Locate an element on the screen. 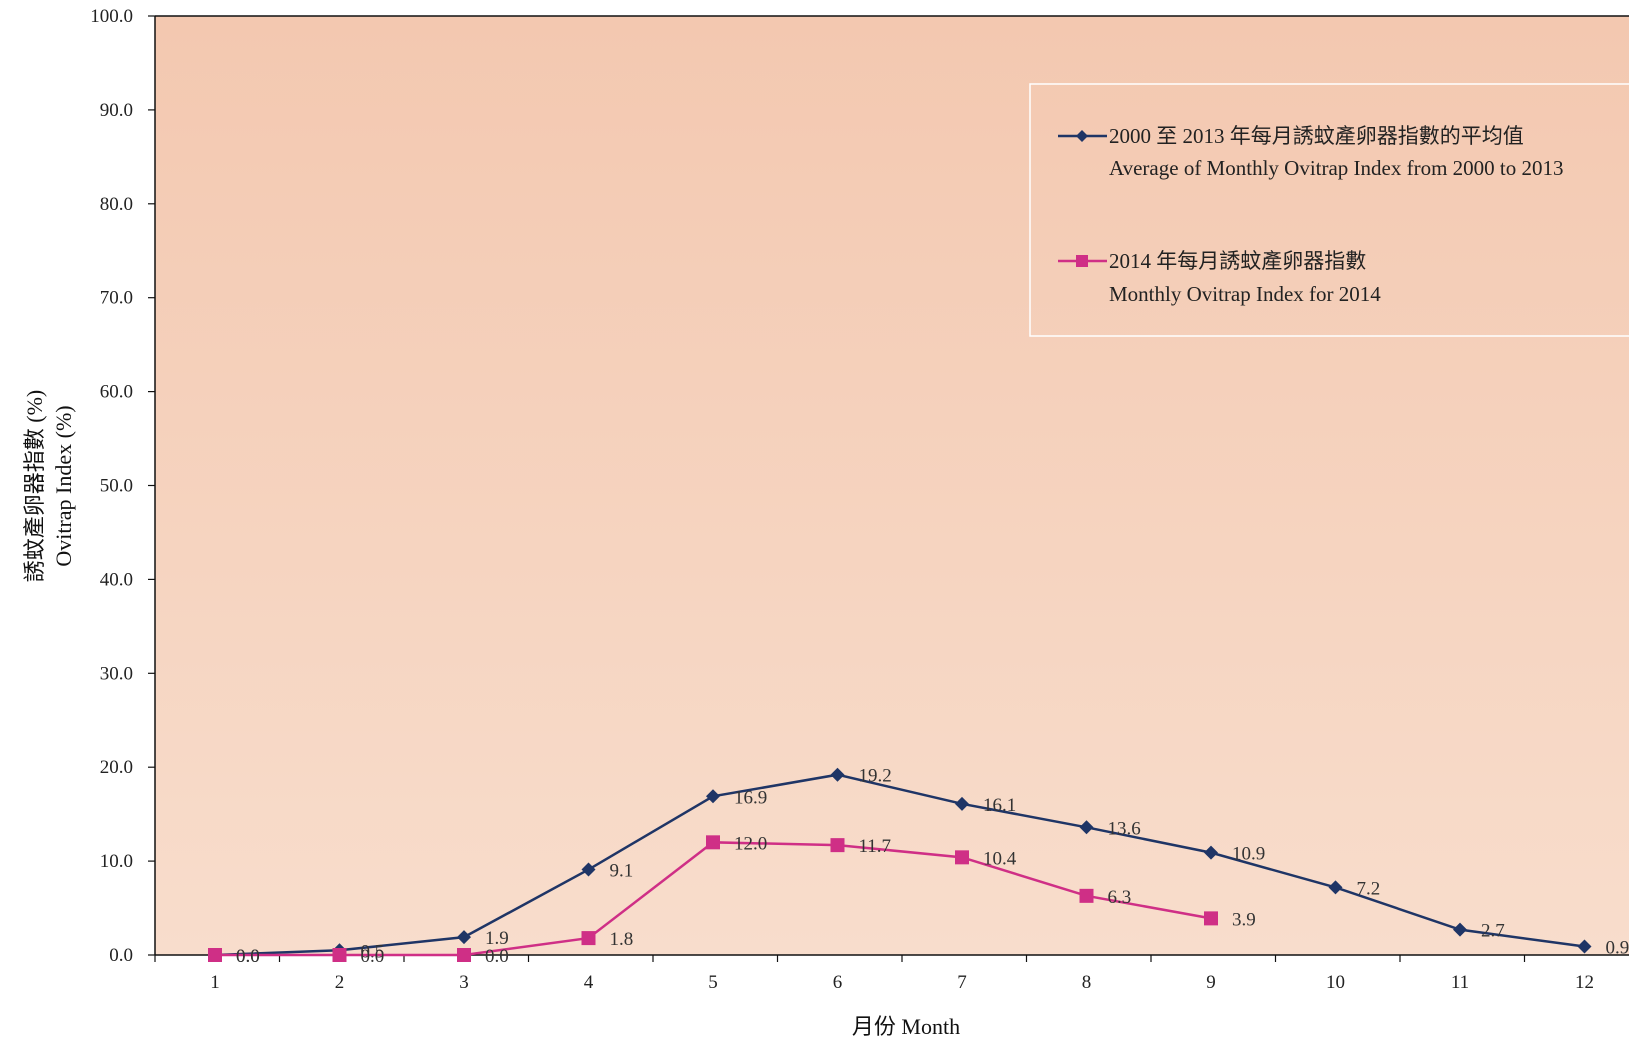 This screenshot has width=1629, height=1041. data-label: 6.3 is located at coordinates (1120, 897).